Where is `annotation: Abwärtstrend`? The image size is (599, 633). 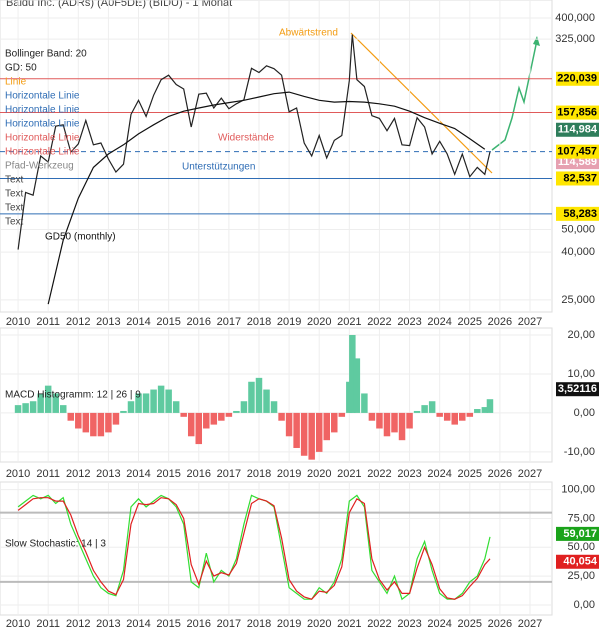 annotation: Abwärtstrend is located at coordinates (308, 33).